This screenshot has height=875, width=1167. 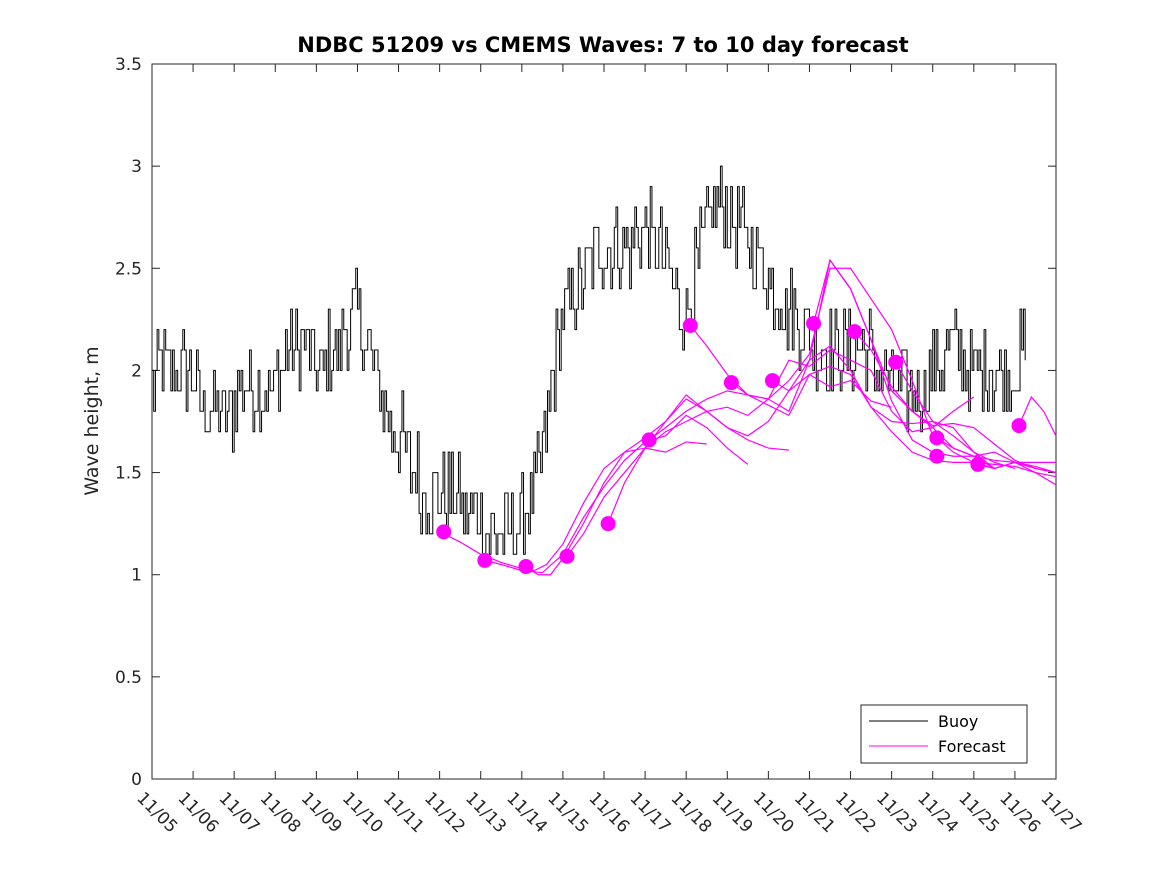 What do you see at coordinates (937, 812) in the screenshot?
I see `x-tick-label: 11/24` at bounding box center [937, 812].